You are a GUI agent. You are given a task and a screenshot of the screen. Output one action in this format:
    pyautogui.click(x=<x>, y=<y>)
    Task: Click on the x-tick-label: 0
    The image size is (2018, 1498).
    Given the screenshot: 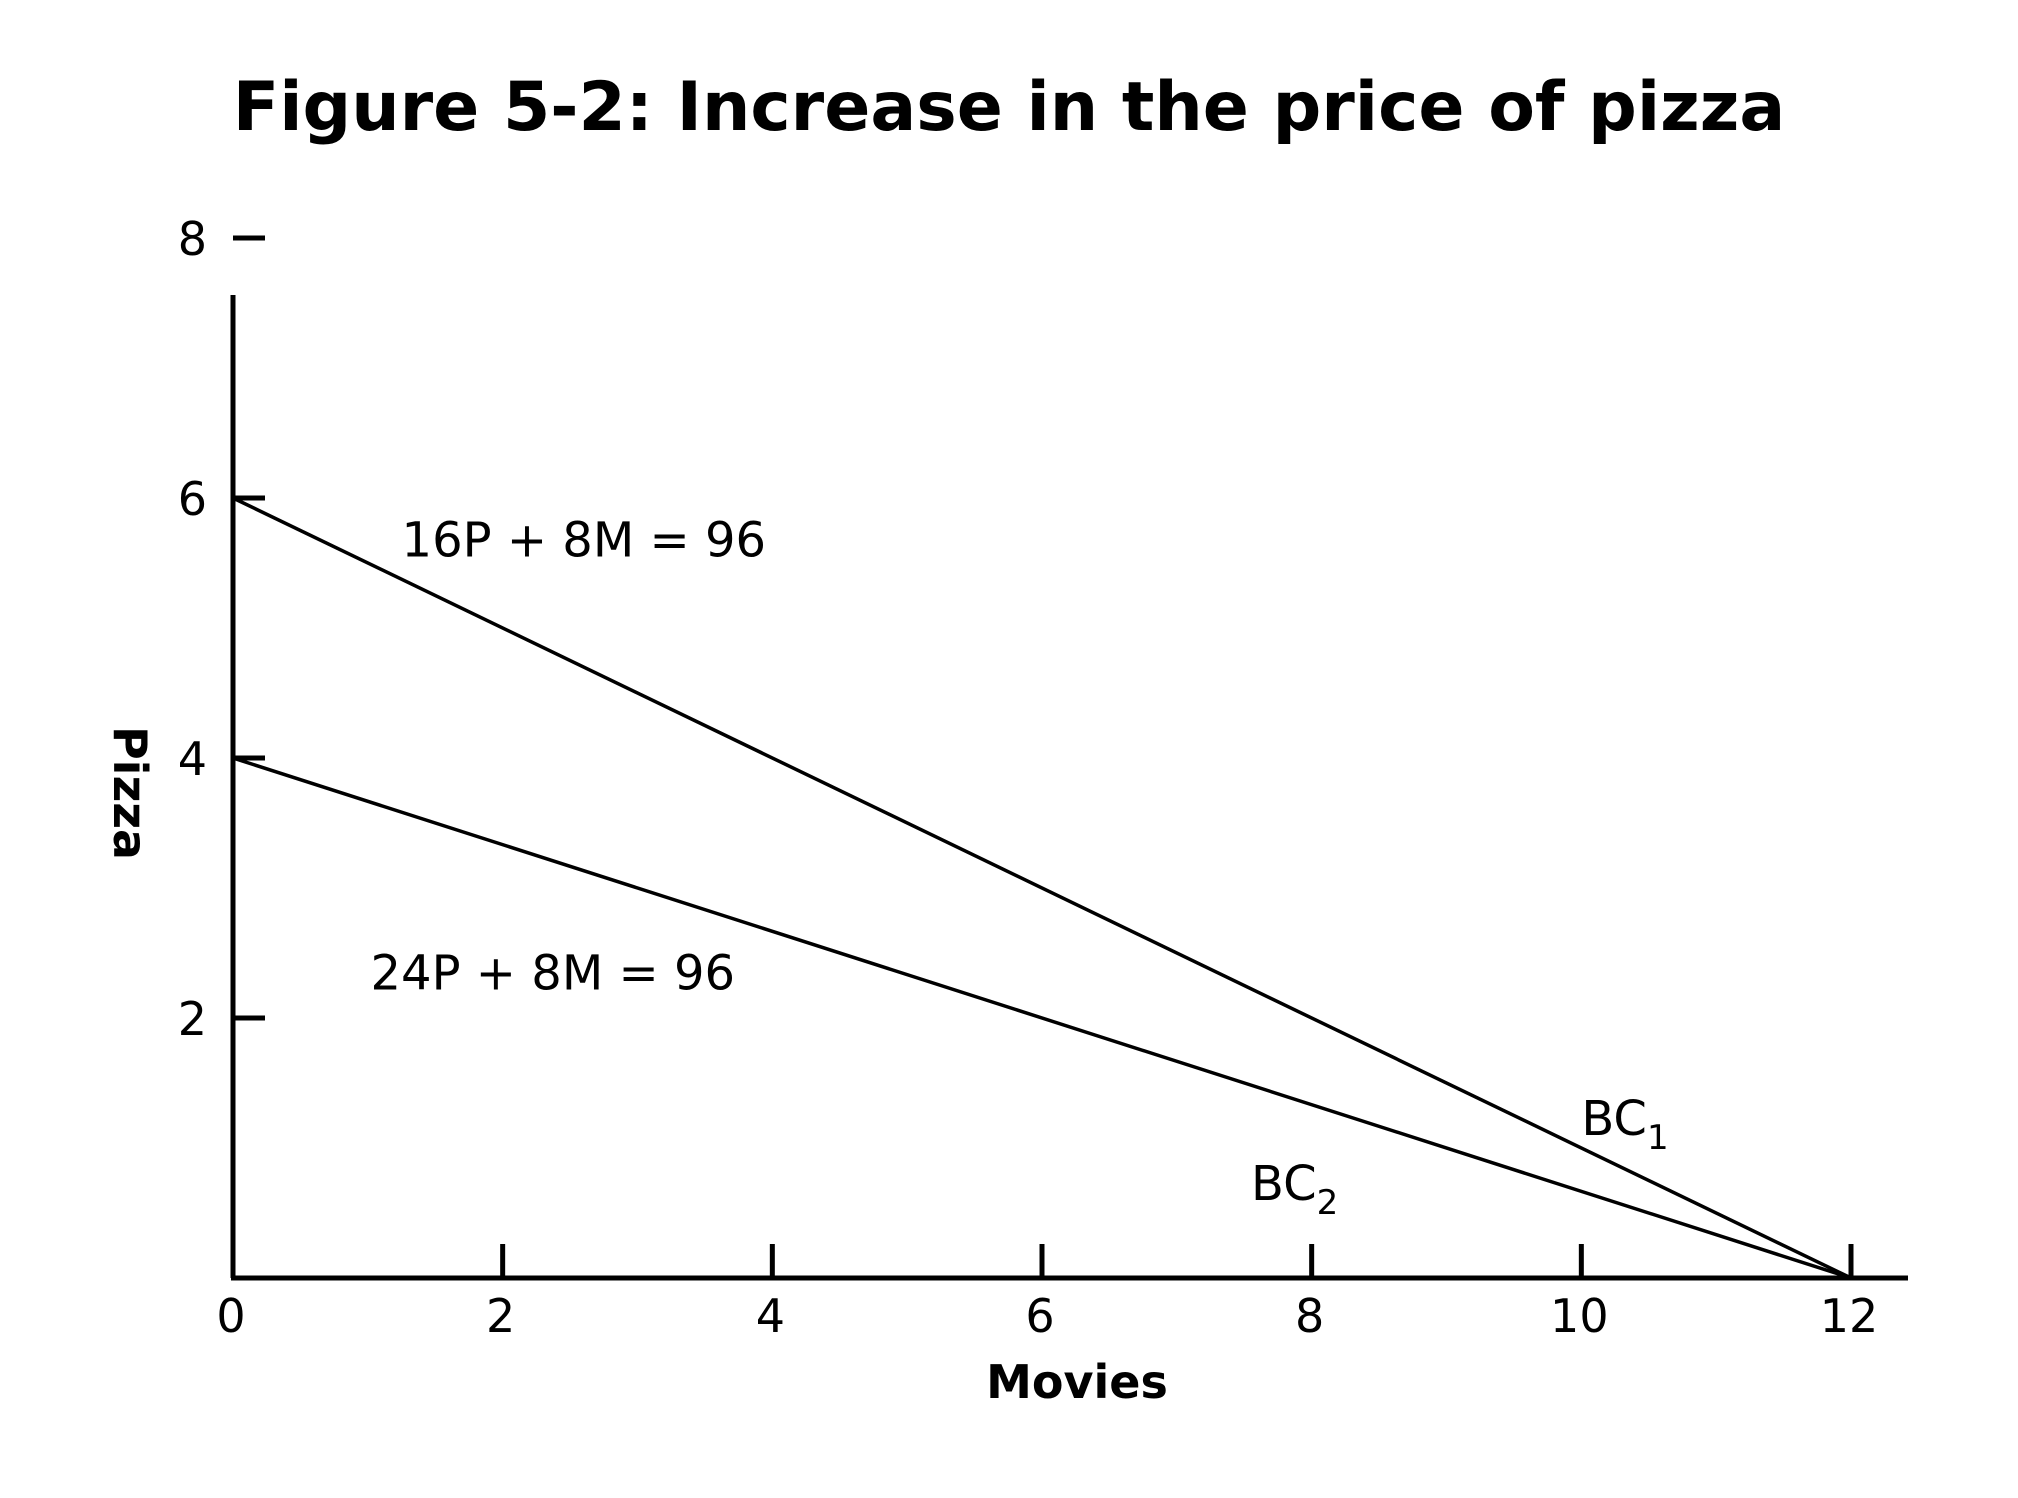 What is the action you would take?
    pyautogui.click(x=230, y=1316)
    